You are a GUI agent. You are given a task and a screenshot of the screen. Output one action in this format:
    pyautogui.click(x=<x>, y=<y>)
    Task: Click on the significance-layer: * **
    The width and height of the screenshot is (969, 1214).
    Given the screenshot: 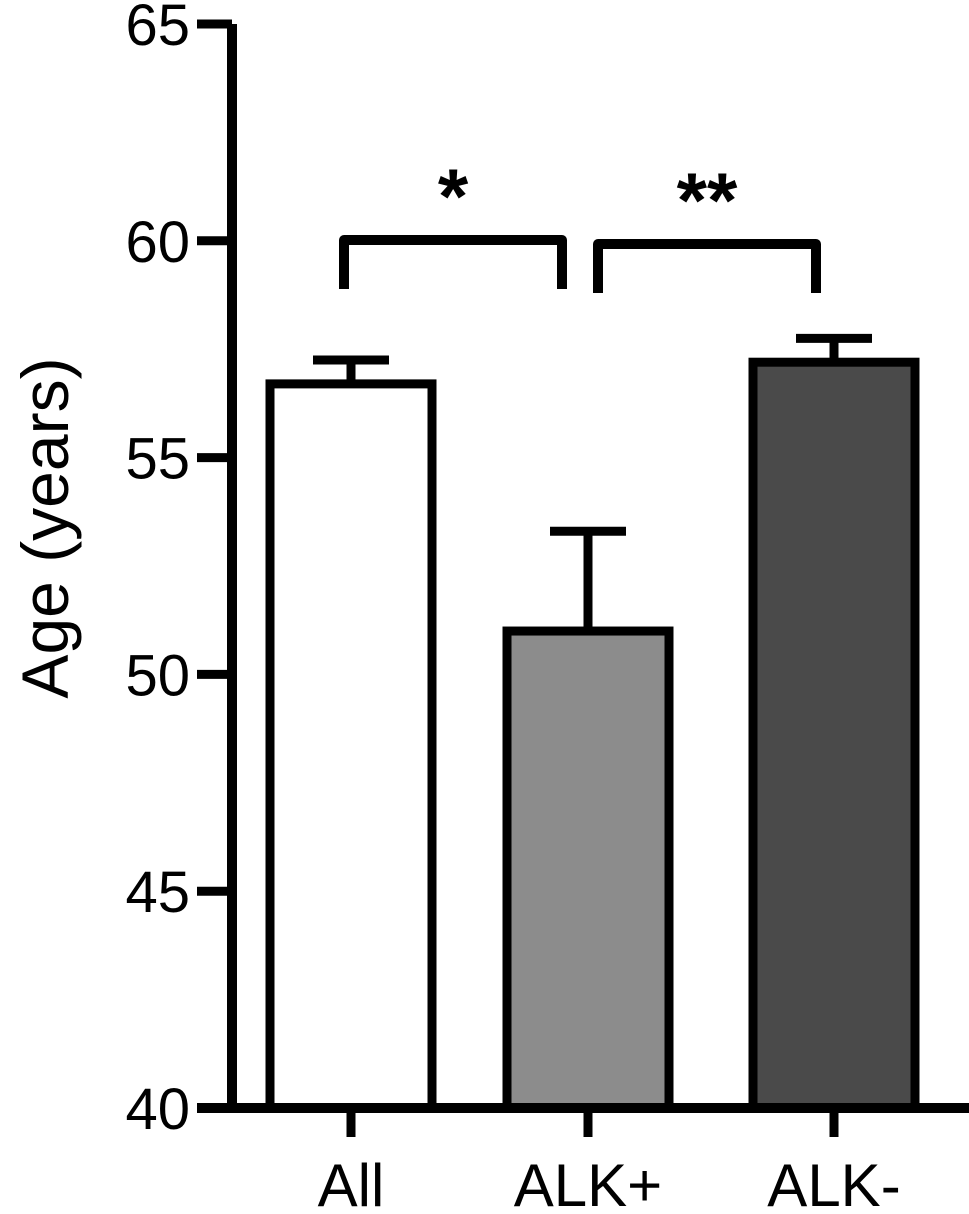 What is the action you would take?
    pyautogui.click(x=580, y=222)
    